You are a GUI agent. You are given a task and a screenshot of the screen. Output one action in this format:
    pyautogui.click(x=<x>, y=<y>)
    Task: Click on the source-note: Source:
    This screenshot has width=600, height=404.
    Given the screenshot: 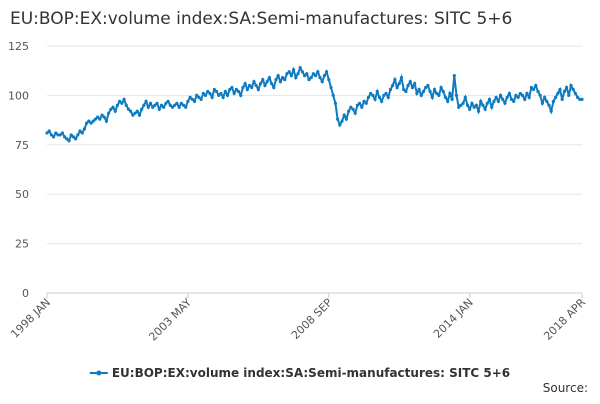 What is the action you would take?
    pyautogui.click(x=565, y=388)
    